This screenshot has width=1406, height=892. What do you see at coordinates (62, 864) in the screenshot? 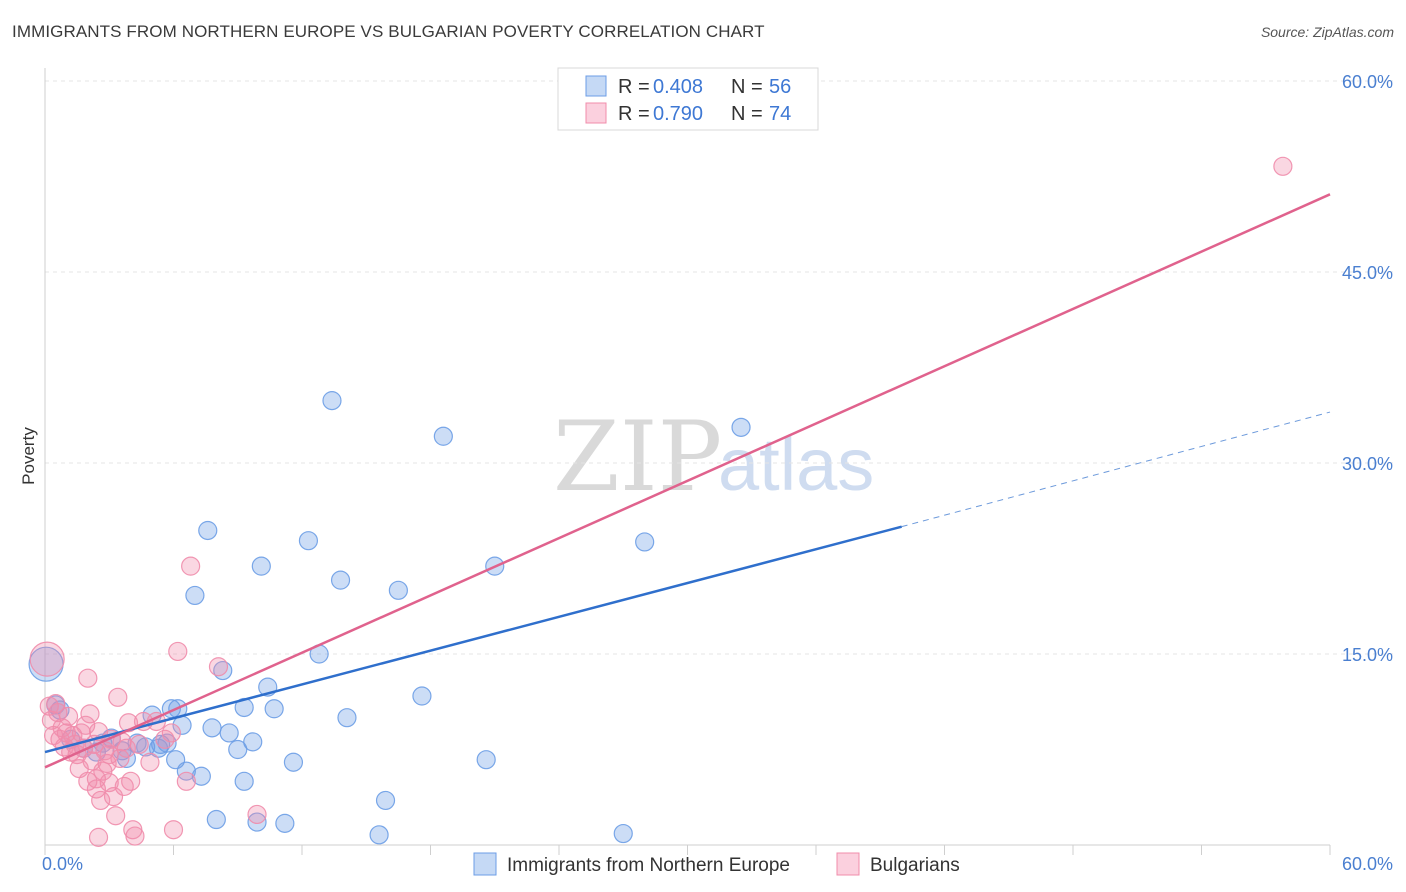
I see `x-tick-label: 0.0%` at bounding box center [62, 864].